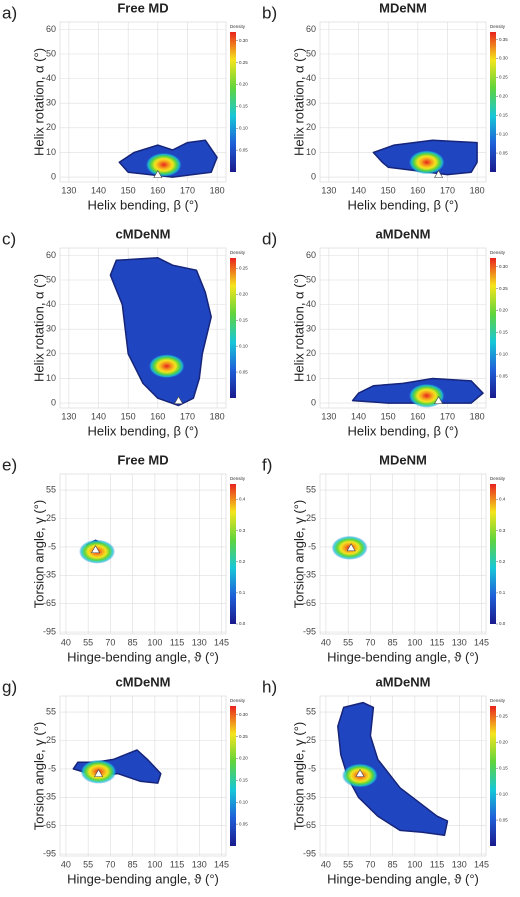 The height and width of the screenshot is (897, 520). Describe the element at coordinates (403, 233) in the screenshot. I see `panel-title: aMDeNM` at that location.